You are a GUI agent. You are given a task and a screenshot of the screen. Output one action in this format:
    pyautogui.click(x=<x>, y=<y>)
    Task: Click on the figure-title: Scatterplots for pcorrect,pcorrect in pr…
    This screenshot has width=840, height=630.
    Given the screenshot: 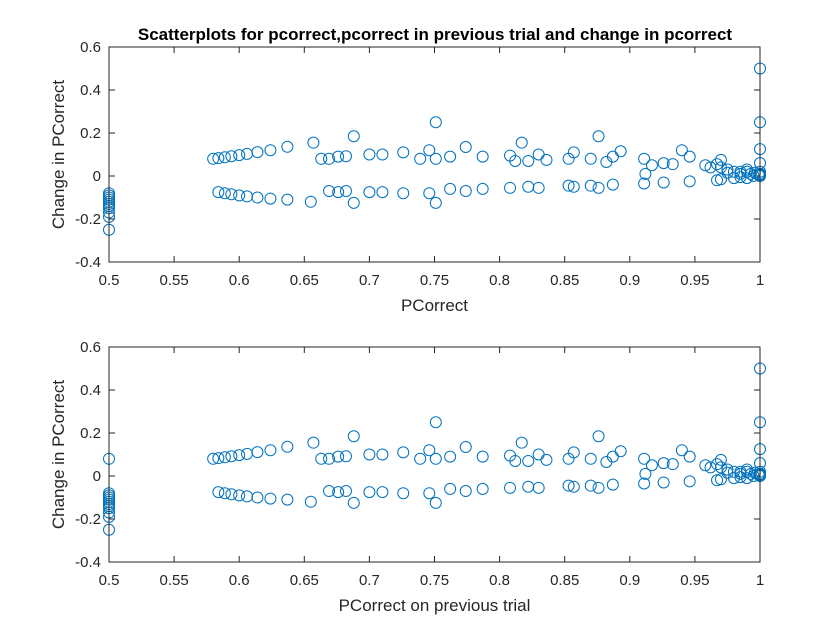 What is the action you would take?
    pyautogui.click(x=435, y=34)
    